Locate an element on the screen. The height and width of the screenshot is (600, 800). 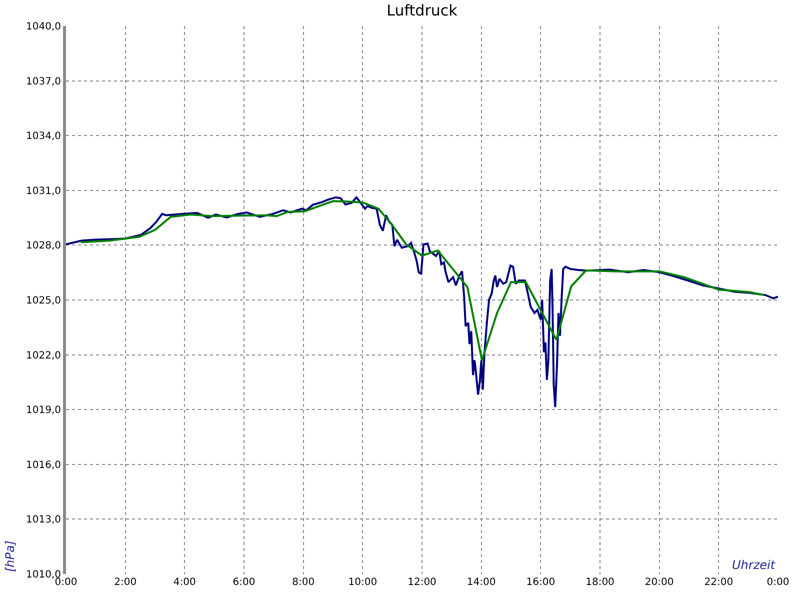
x-tick-label: 22:00 is located at coordinates (719, 582).